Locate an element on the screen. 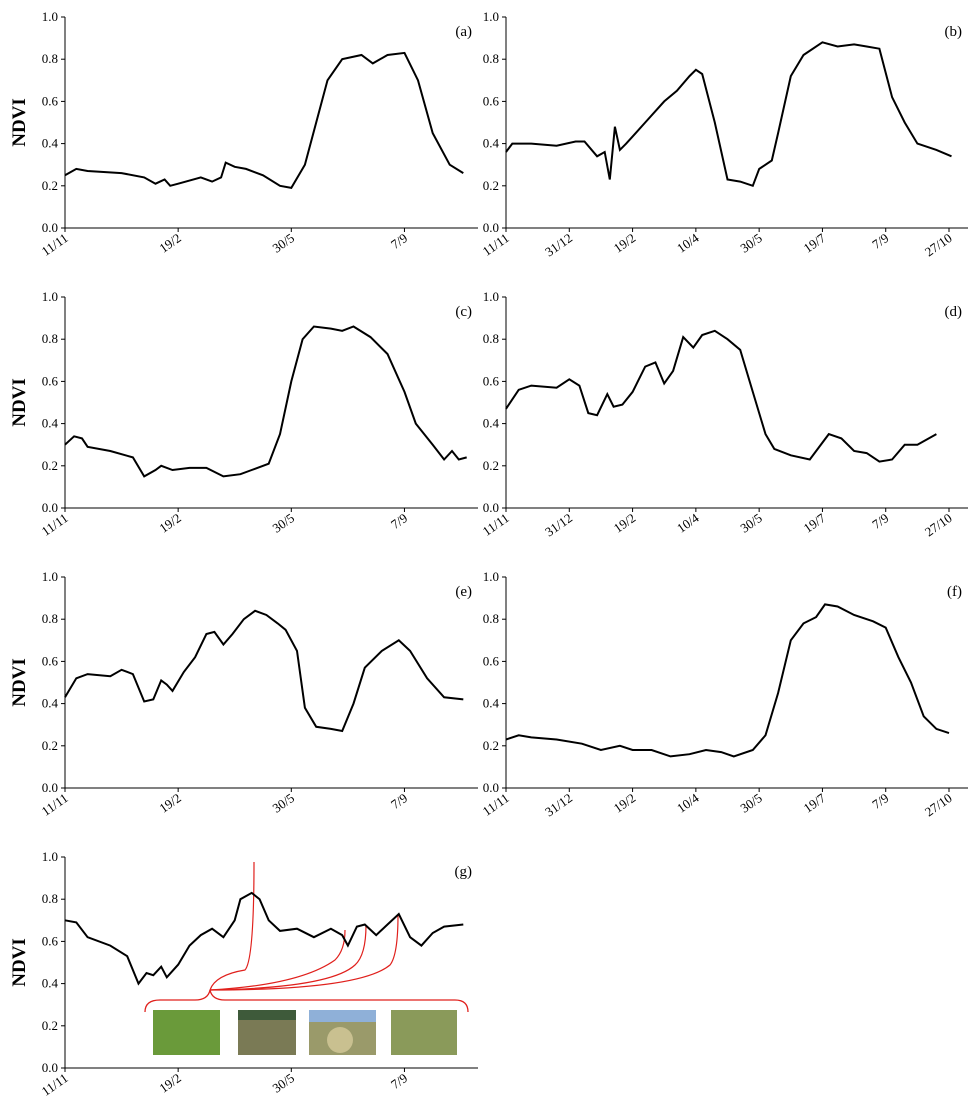 Image resolution: width=972 pixels, height=1101 pixels. photo-strip is located at coordinates (306, 958).